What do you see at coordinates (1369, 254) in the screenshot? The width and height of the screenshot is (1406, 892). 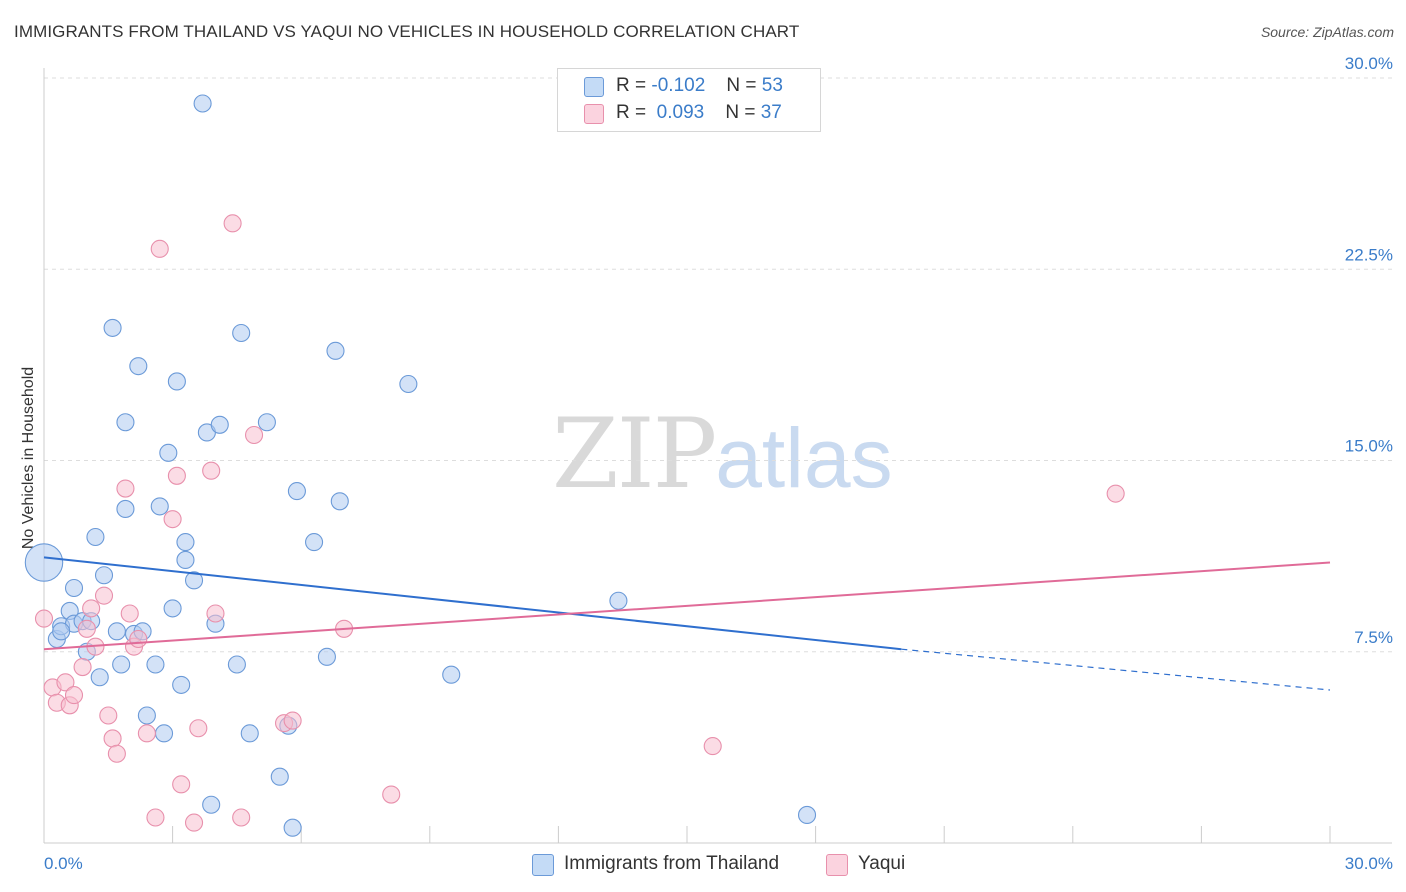 I see `y-tick-label: 22.5%` at bounding box center [1369, 254].